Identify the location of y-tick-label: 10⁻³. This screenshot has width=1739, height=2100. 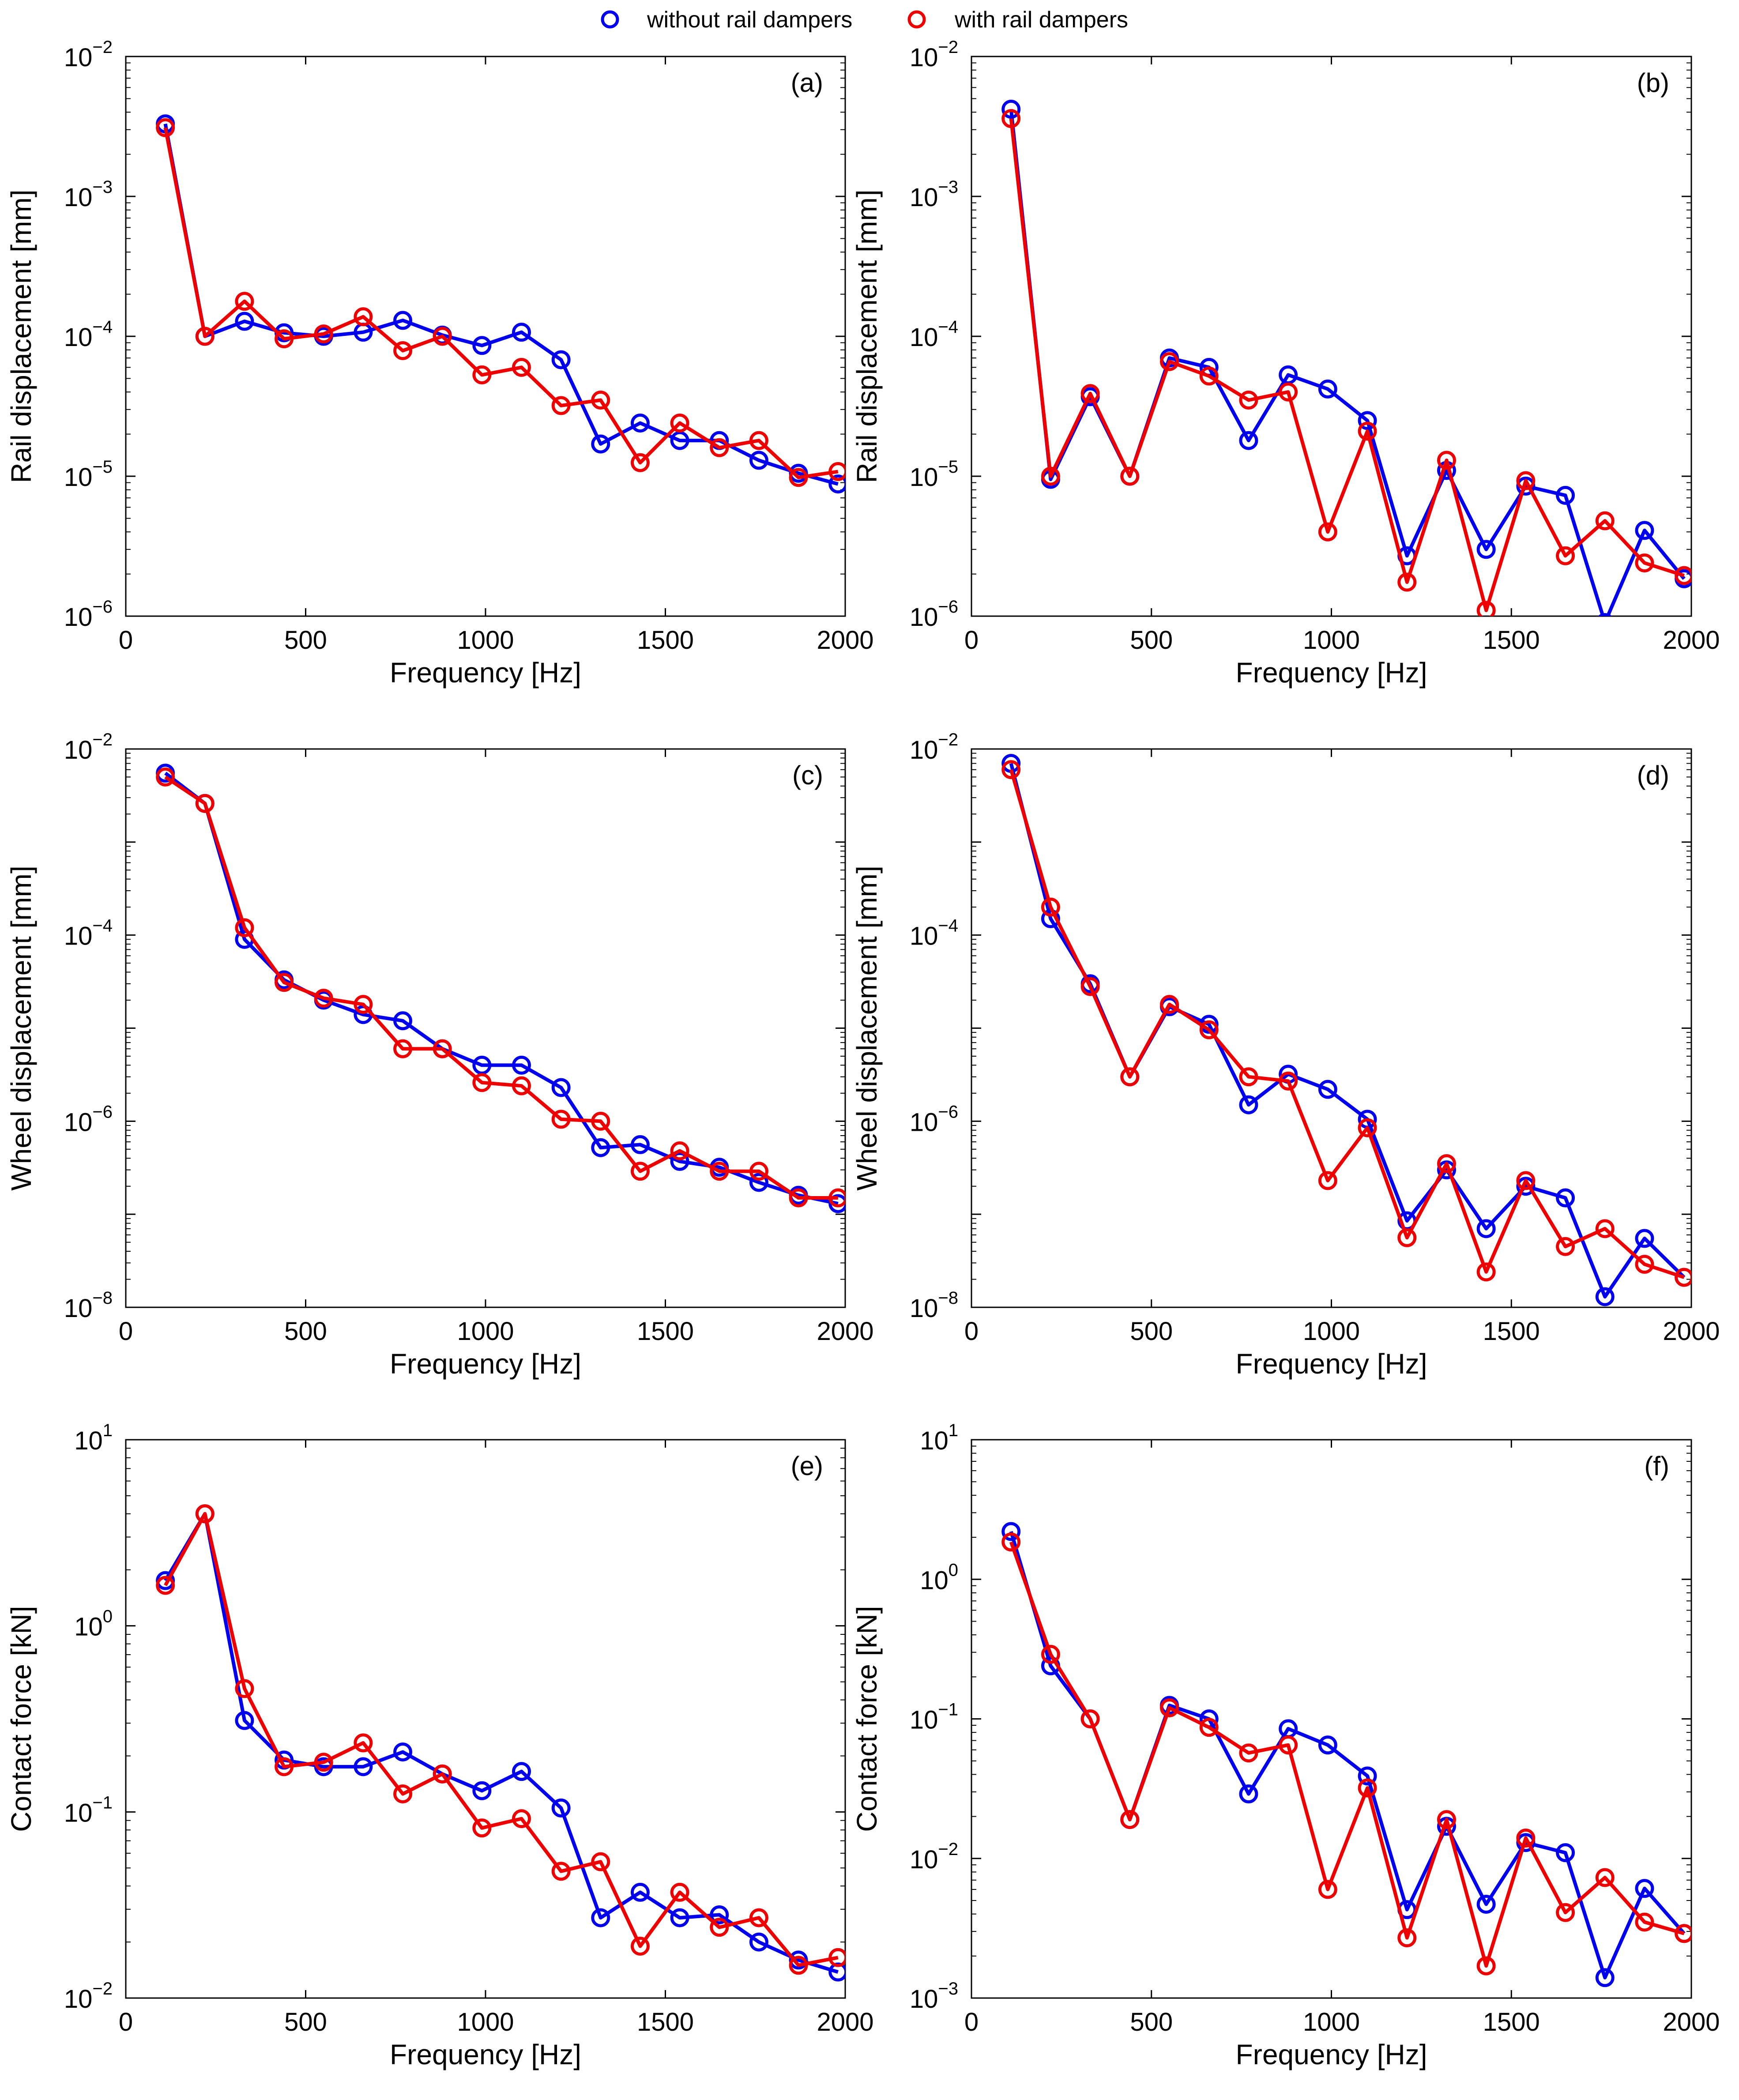
(934, 1996).